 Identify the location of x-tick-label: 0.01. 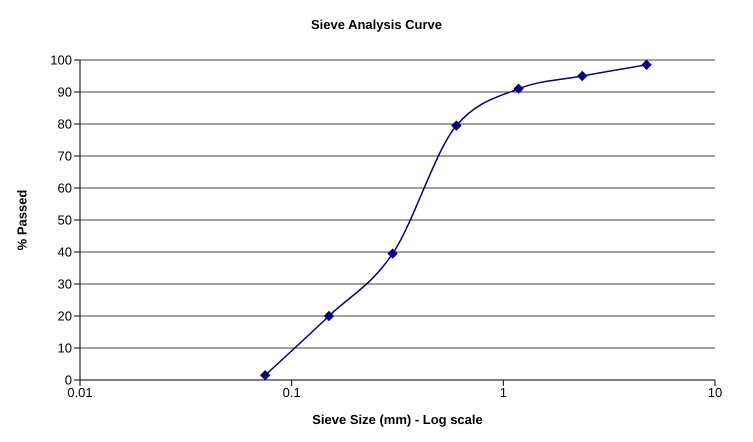
(80, 392).